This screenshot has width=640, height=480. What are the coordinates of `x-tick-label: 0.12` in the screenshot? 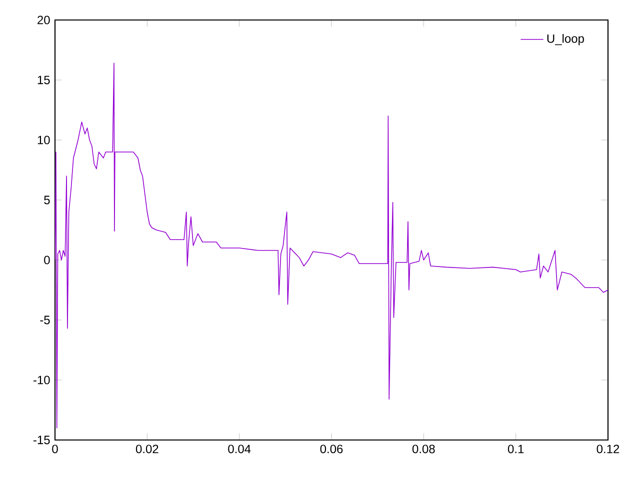 It's located at (608, 449).